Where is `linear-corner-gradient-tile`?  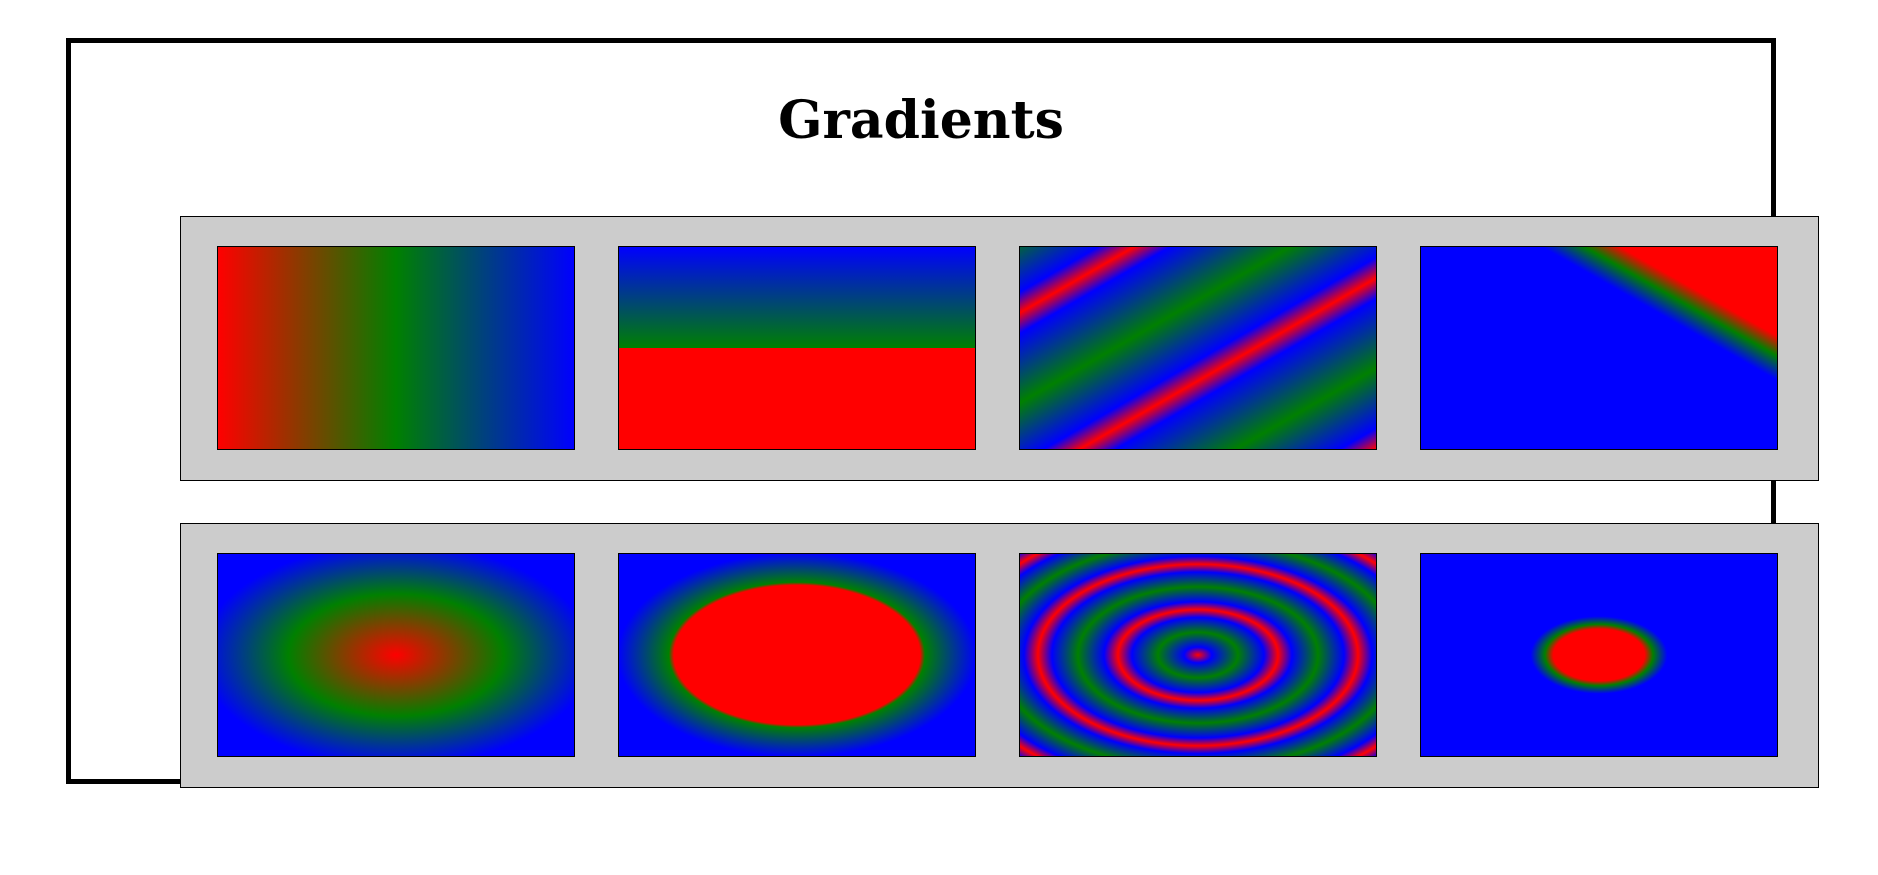 linear-corner-gradient-tile is located at coordinates (1599, 348).